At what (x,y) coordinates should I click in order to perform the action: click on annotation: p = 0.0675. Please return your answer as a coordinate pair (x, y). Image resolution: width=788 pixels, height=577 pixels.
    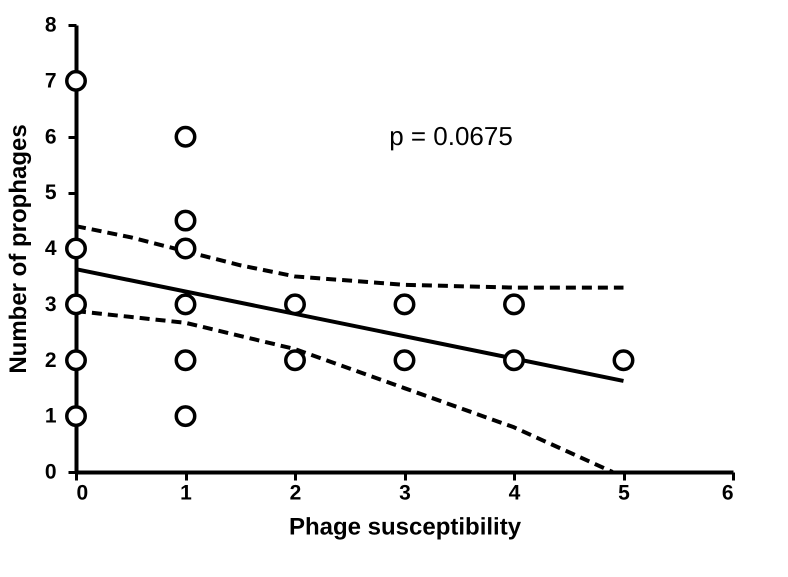
    Looking at the image, I should click on (451, 136).